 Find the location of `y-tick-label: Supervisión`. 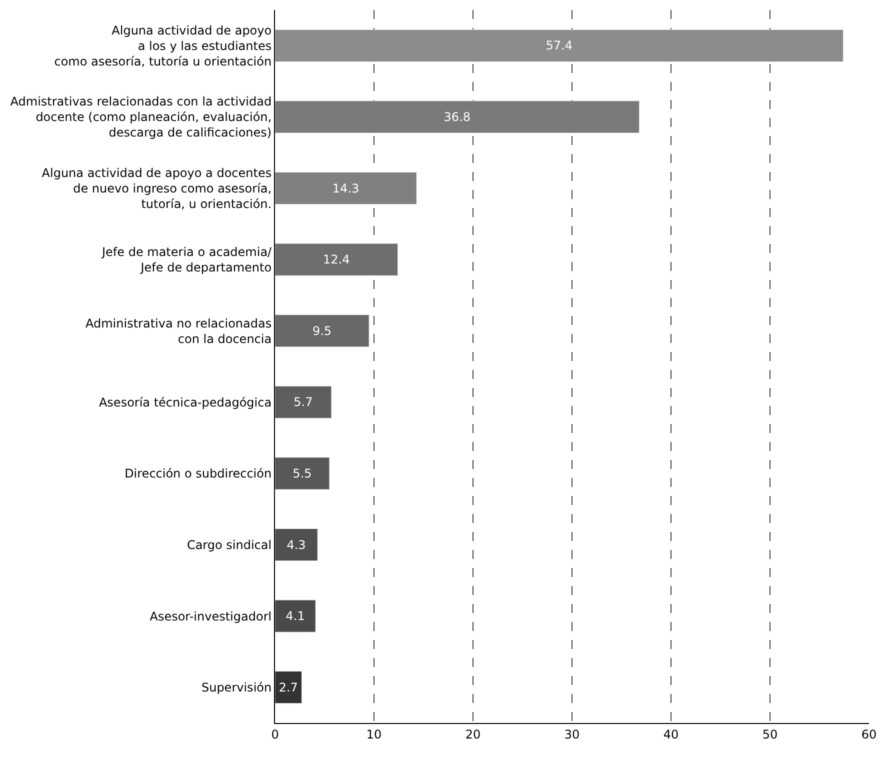

y-tick-label: Supervisión is located at coordinates (236, 687).